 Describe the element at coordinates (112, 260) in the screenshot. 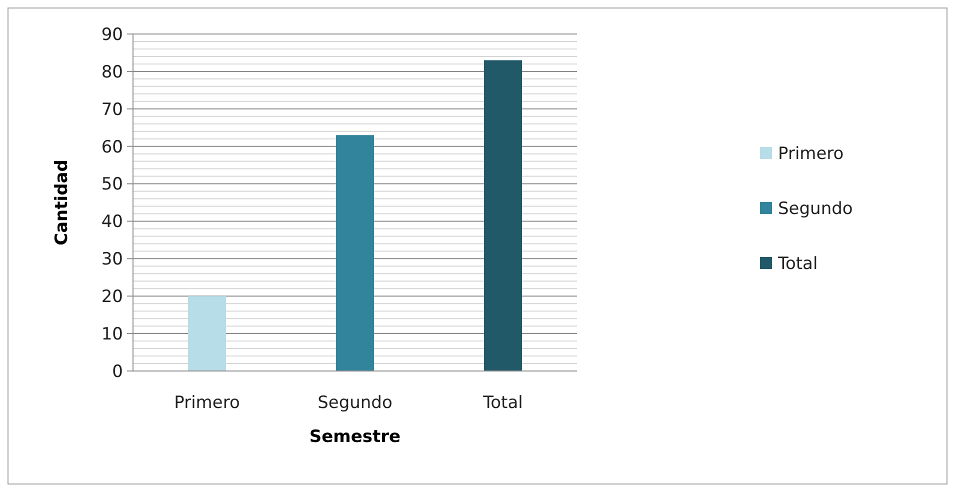

I see `y-tick-label: 30` at that location.